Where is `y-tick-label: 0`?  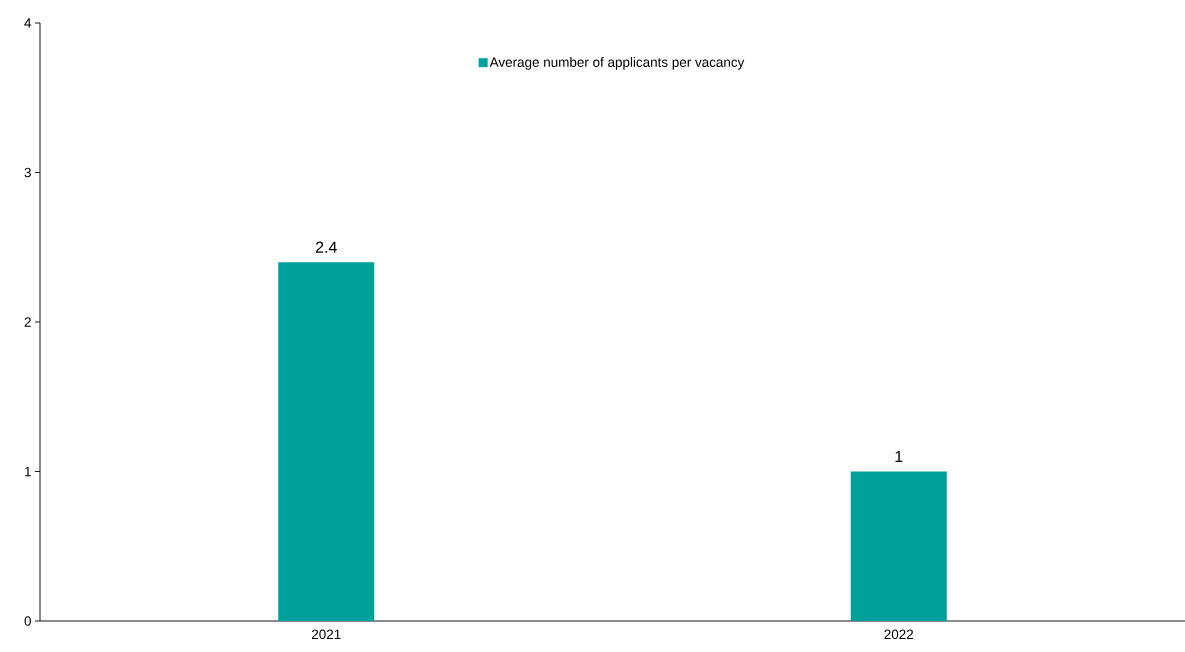 y-tick-label: 0 is located at coordinates (27, 621).